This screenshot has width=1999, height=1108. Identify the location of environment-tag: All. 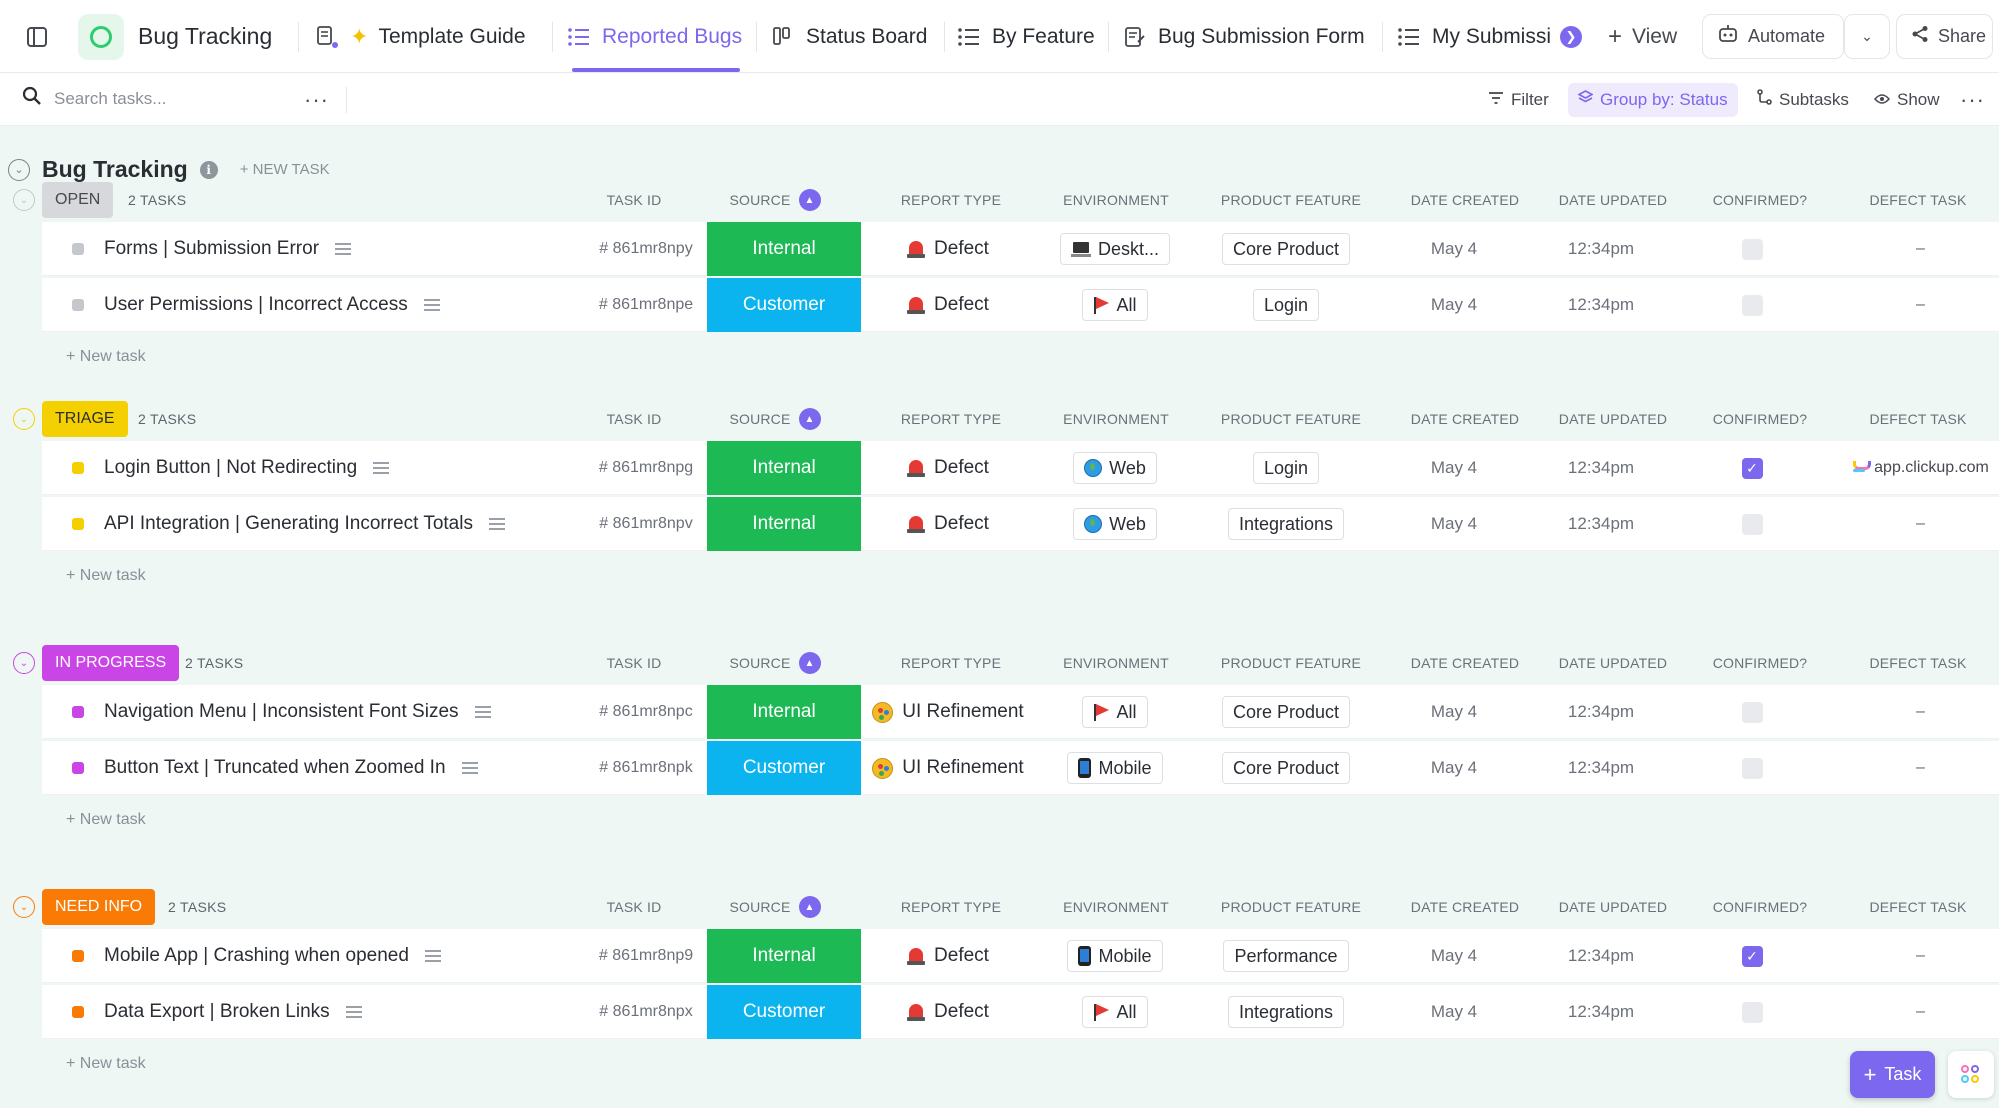
(1115, 1012).